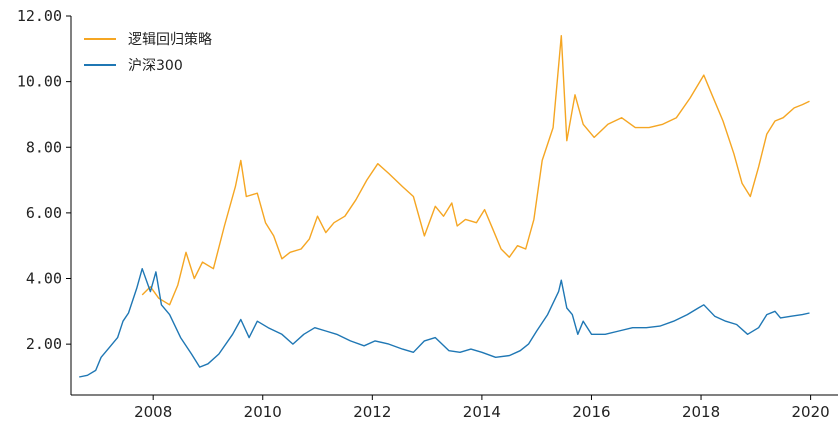  Describe the element at coordinates (44, 344) in the screenshot. I see `y-tick-label: 2.00` at that location.